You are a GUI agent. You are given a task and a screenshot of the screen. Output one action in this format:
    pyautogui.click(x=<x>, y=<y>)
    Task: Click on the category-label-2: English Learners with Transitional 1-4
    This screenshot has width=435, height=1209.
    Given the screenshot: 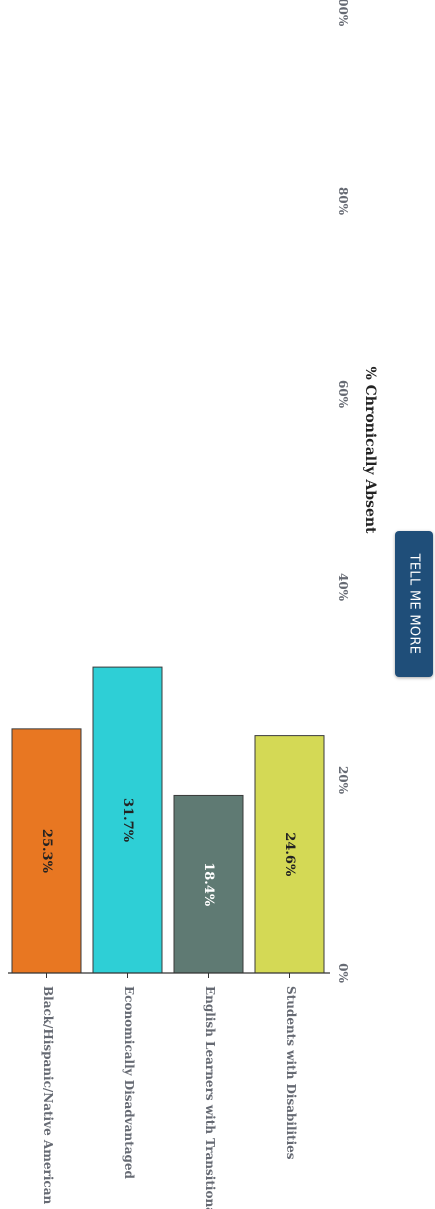 What is the action you would take?
    pyautogui.click(x=210, y=1097)
    